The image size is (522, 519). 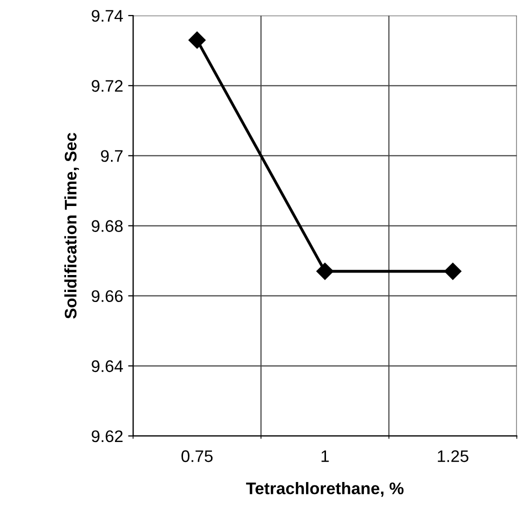 I want to click on y-tick-label: 9.74, so click(x=107, y=16).